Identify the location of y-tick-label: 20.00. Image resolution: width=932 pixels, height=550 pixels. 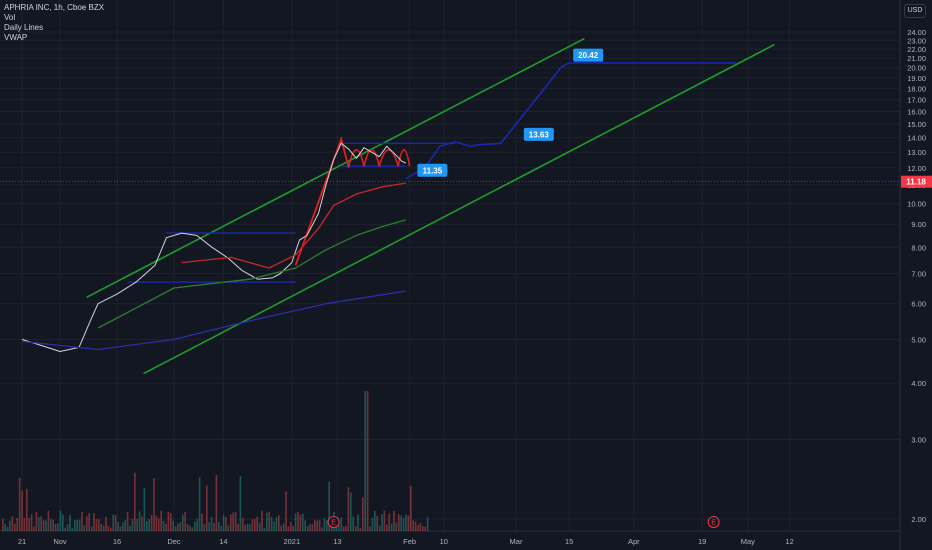
(916, 68).